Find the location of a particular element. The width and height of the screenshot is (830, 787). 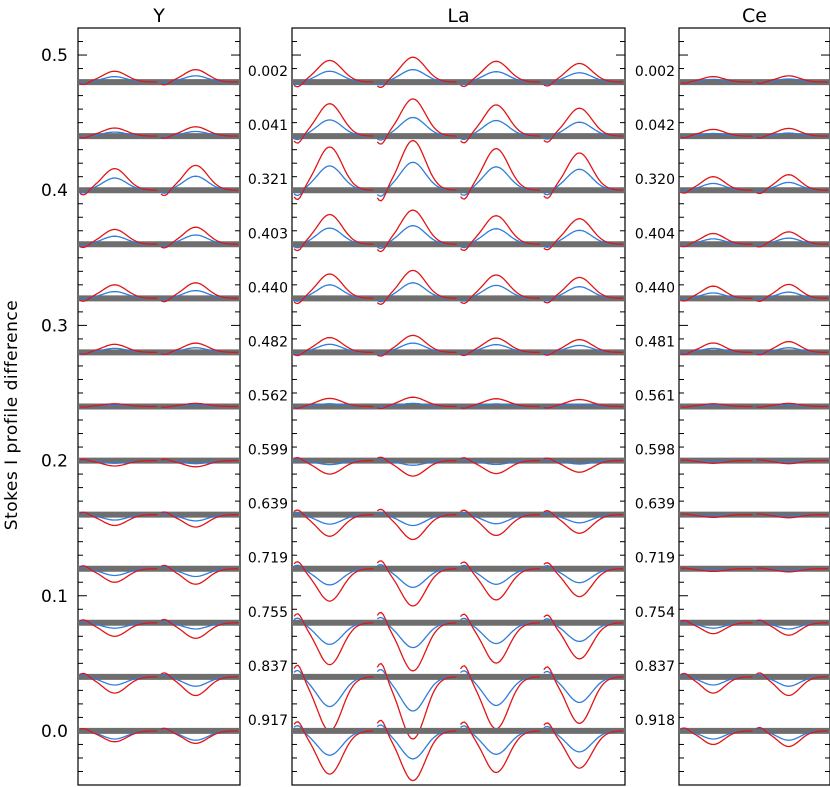

panel-title: Y is located at coordinates (158, 16).